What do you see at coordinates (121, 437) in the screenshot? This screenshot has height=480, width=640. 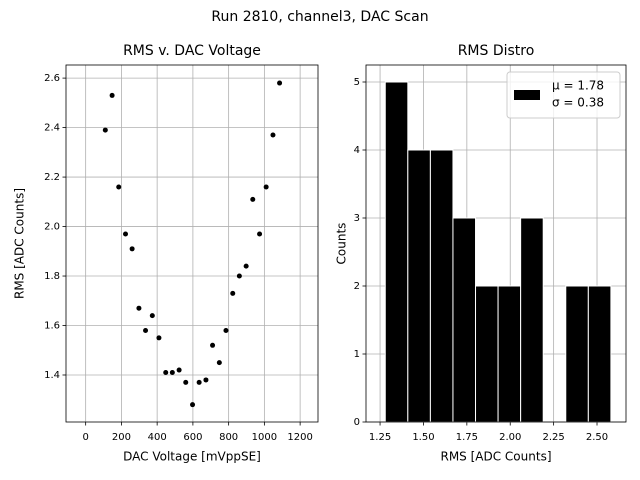 I see `x-tick-label: 200` at bounding box center [121, 437].